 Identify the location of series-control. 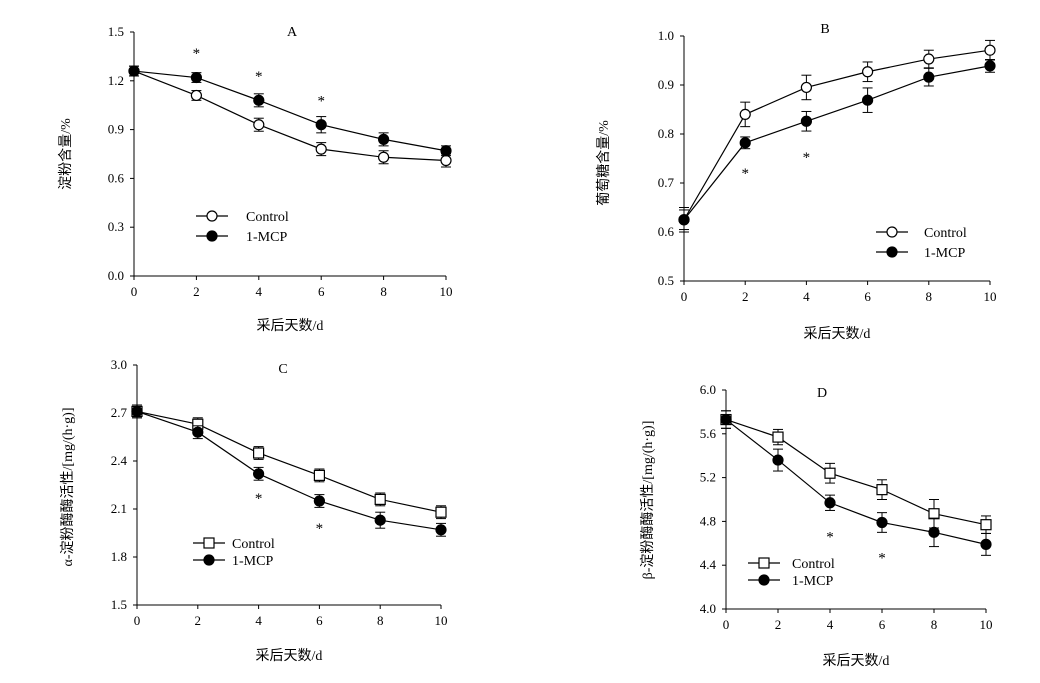
(837, 136).